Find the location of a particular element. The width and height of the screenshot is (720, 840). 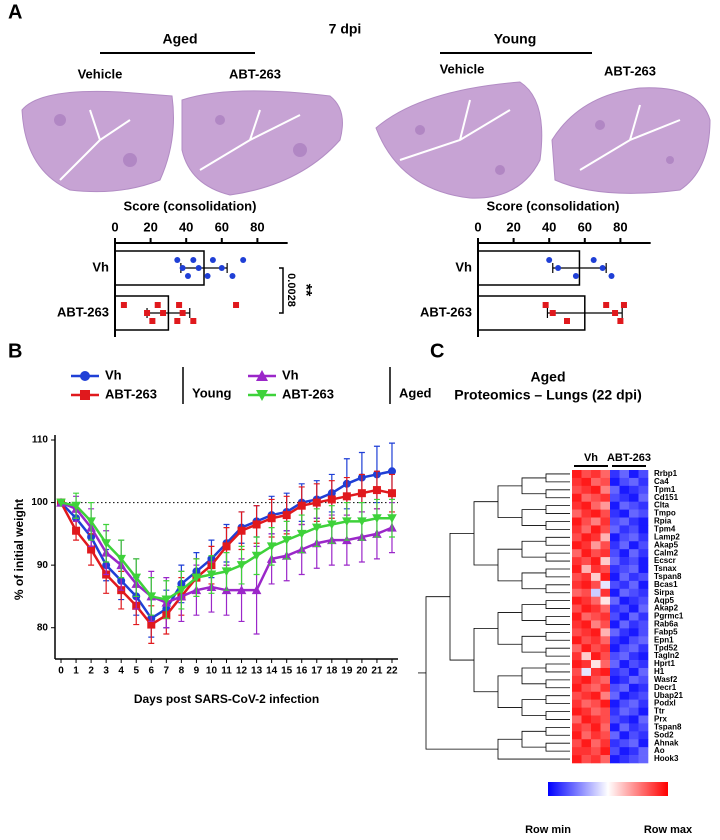

legend-label: ABT-263 is located at coordinates (131, 393).